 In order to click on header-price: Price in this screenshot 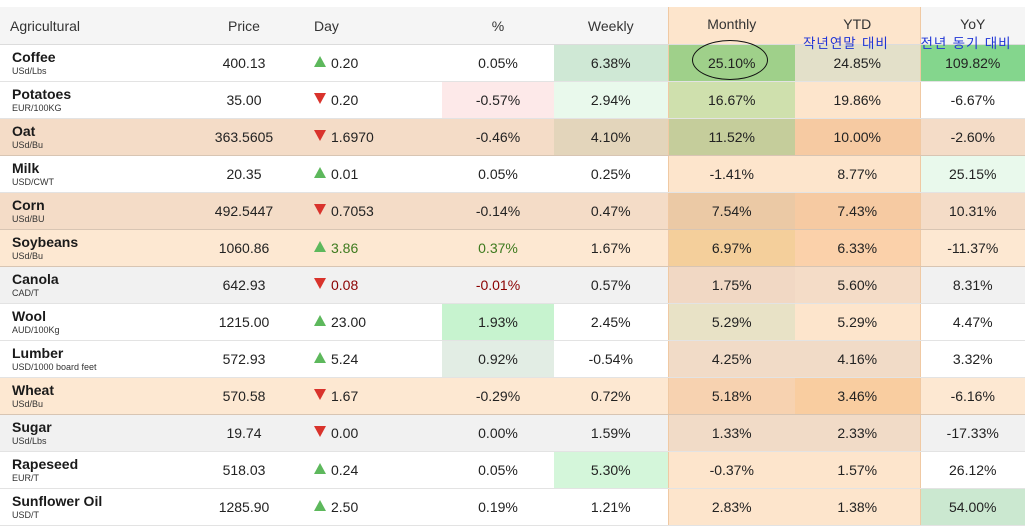, I will do `click(244, 26)`.